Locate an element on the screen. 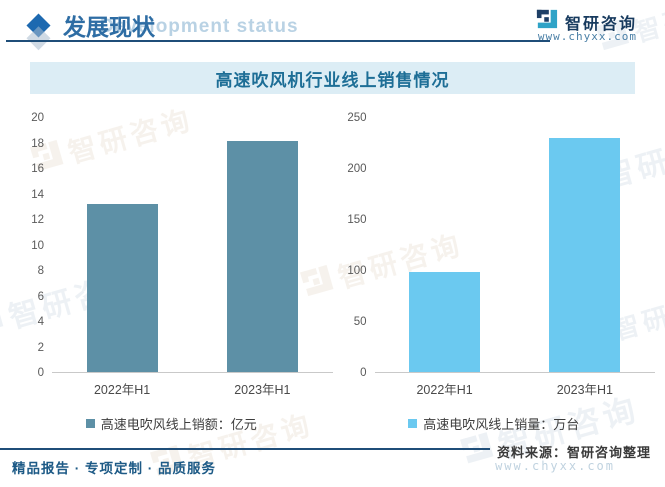 The width and height of the screenshot is (665, 487). y-axis-tick-label: 10 is located at coordinates (37, 245).